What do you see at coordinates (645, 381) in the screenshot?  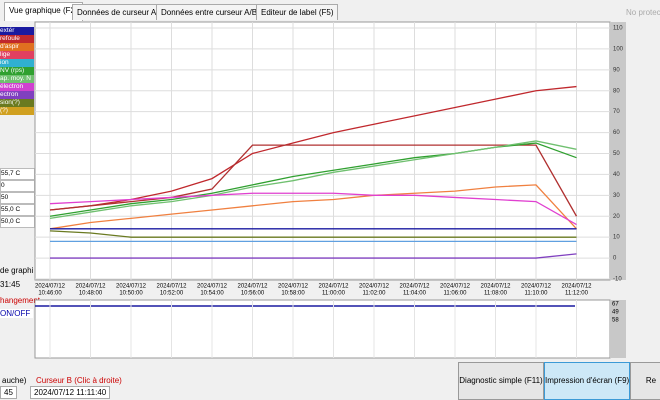 I see `button: Re` at bounding box center [645, 381].